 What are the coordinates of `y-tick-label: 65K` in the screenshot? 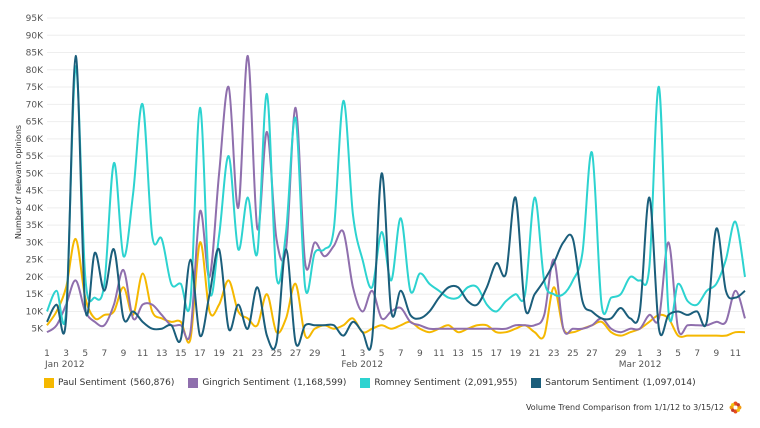 It's located at (35, 123).